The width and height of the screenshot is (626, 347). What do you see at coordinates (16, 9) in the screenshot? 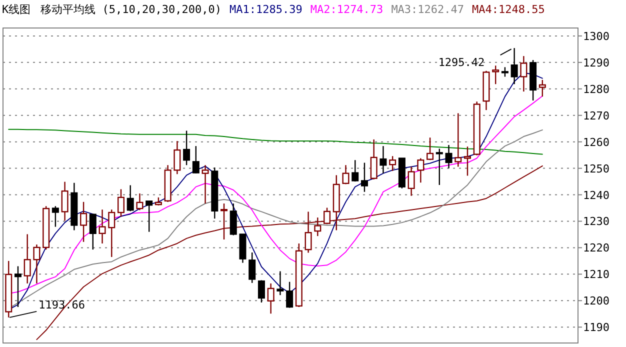
I see `chart-title: K线图` at bounding box center [16, 9].